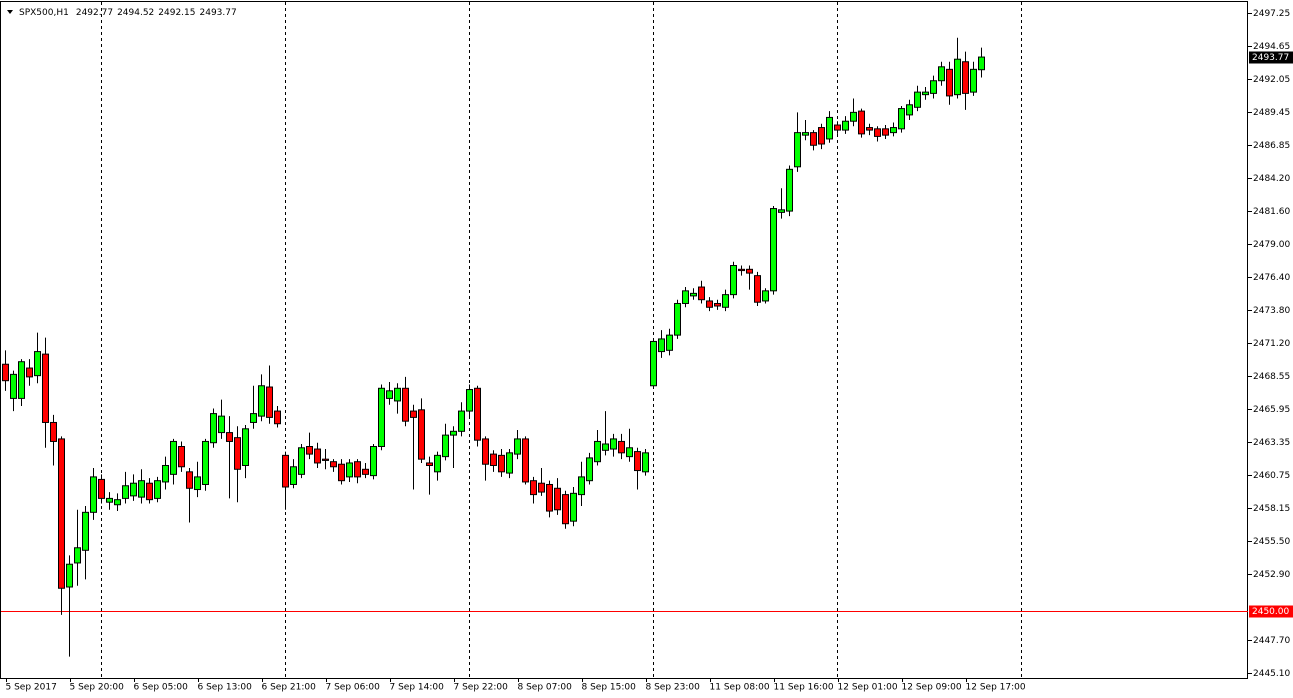 The image size is (1293, 698). Describe the element at coordinates (1271, 245) in the screenshot. I see `y-tick-label: 2479.00` at that location.